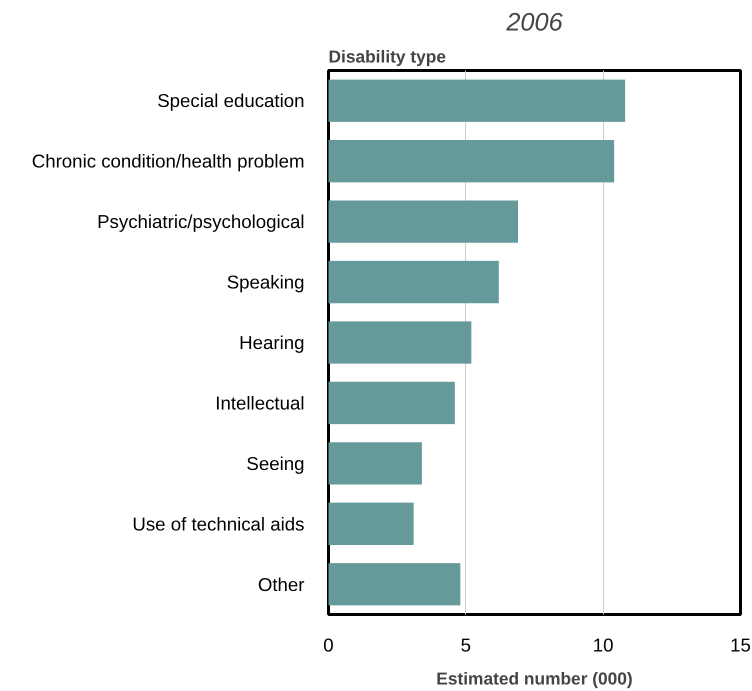 Image resolution: width=752 pixels, height=691 pixels. What do you see at coordinates (218, 523) in the screenshot?
I see `y-tick-label: Use of technical aids` at bounding box center [218, 523].